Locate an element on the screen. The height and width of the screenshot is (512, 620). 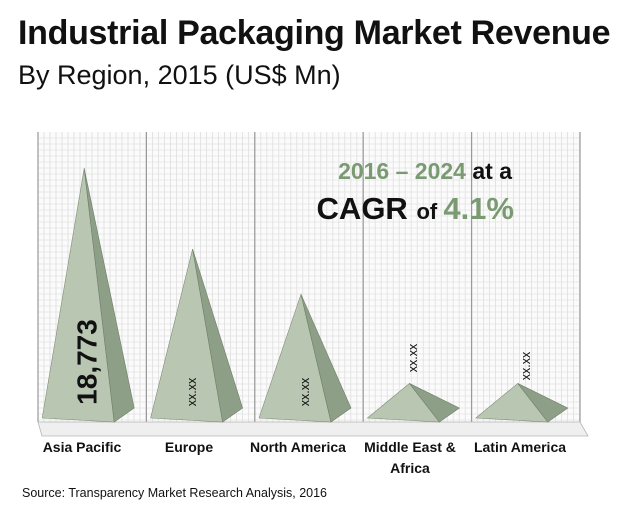
chart-floor is located at coordinates (313, 429).